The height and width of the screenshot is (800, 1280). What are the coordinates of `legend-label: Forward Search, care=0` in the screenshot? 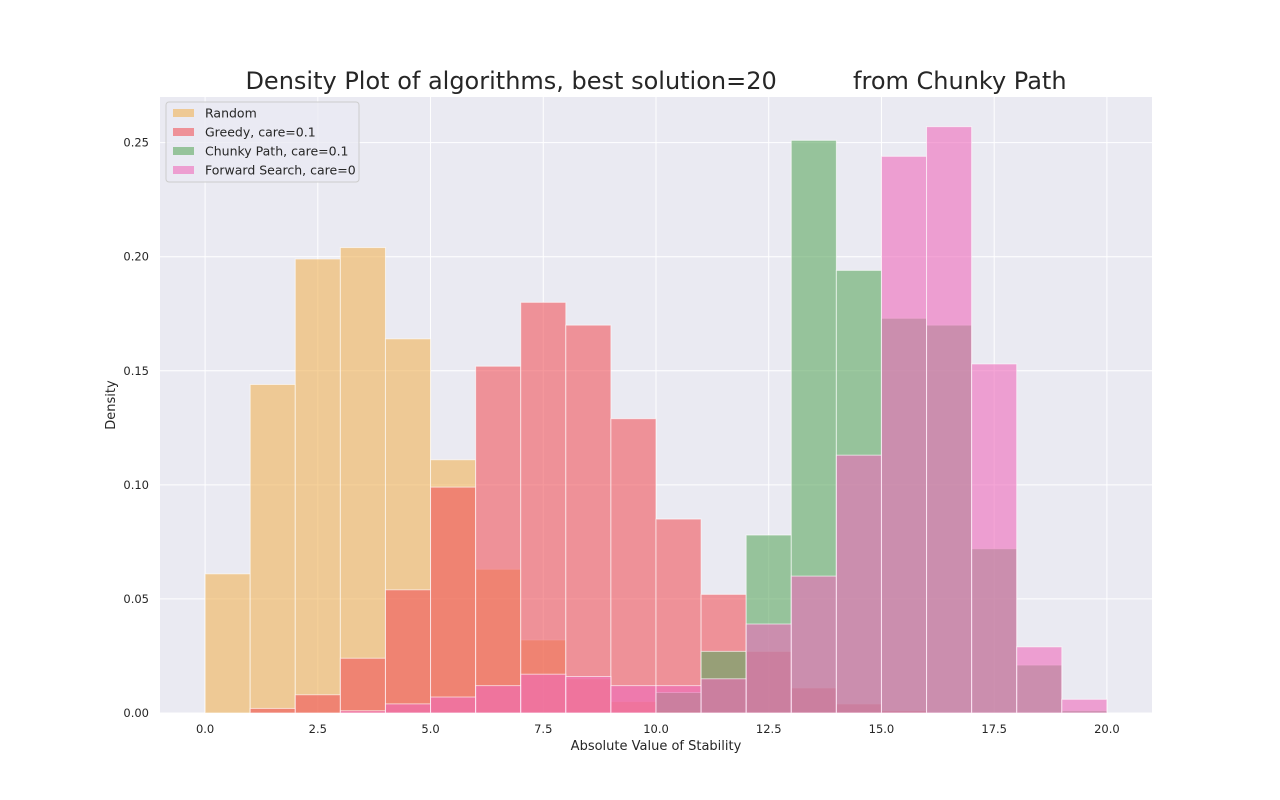 It's located at (280, 170).